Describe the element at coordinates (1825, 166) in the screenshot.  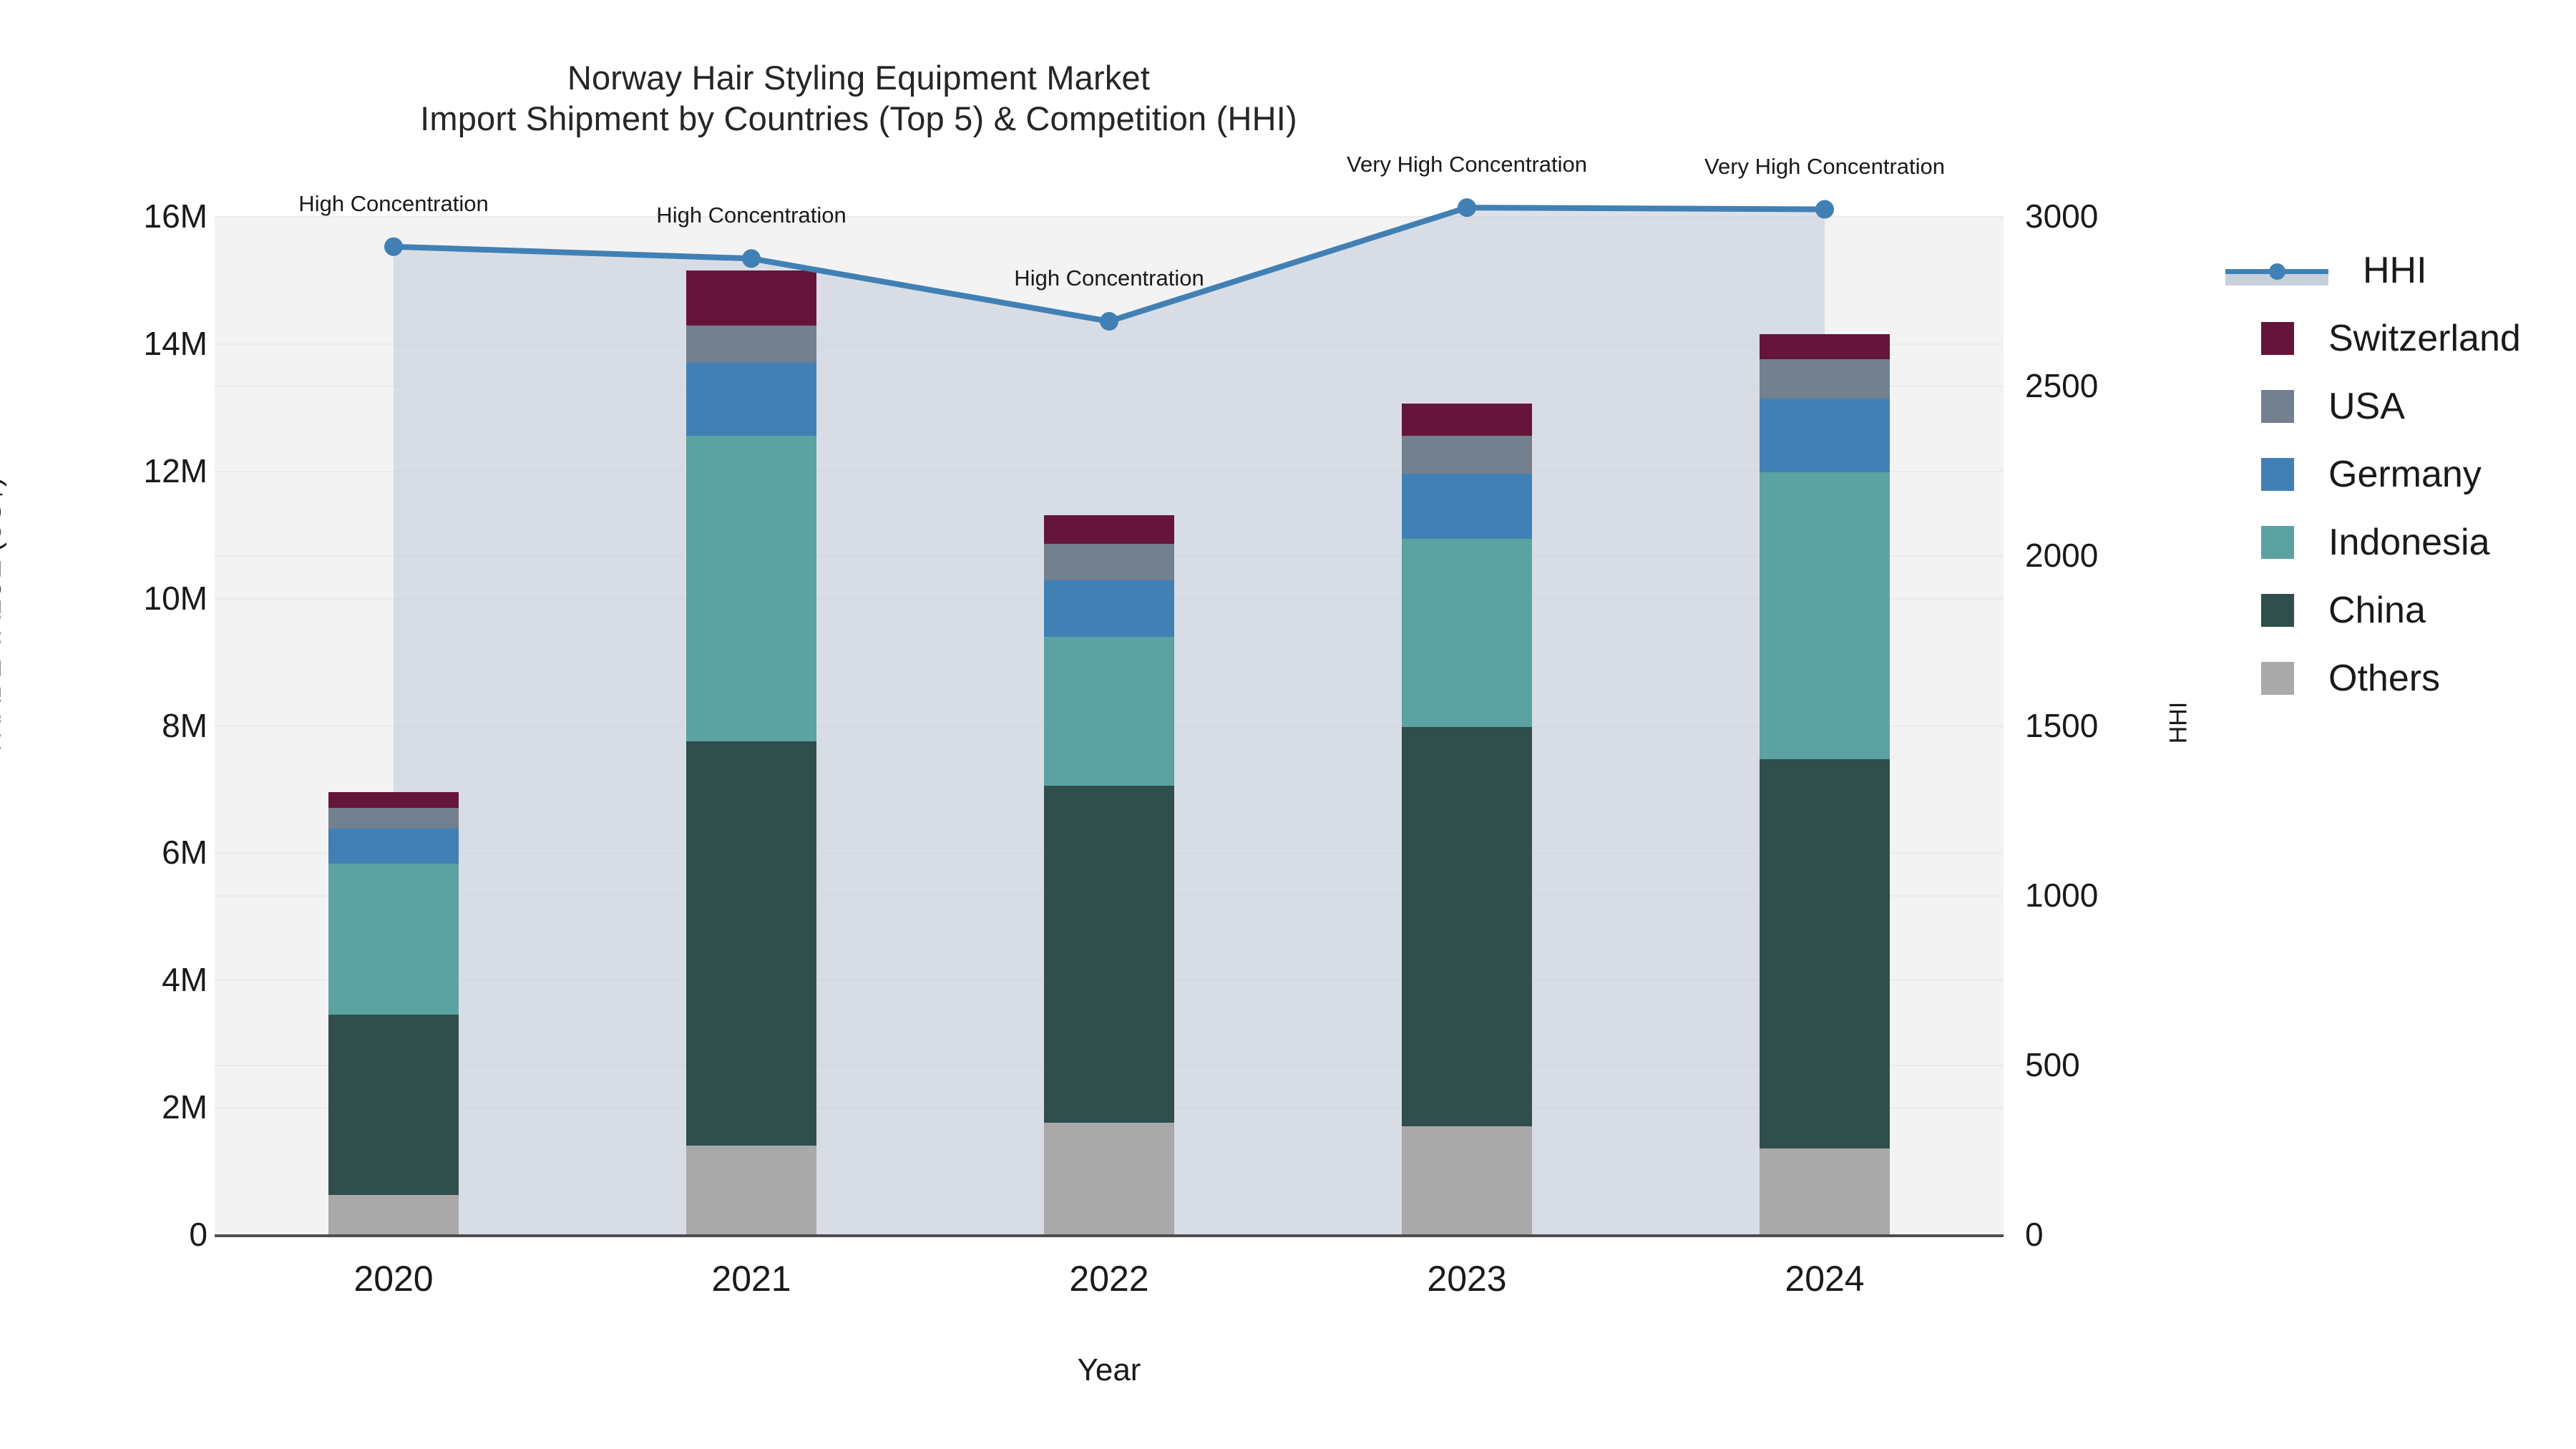
I see `hhi-annotation-2024: Very High Concentration` at that location.